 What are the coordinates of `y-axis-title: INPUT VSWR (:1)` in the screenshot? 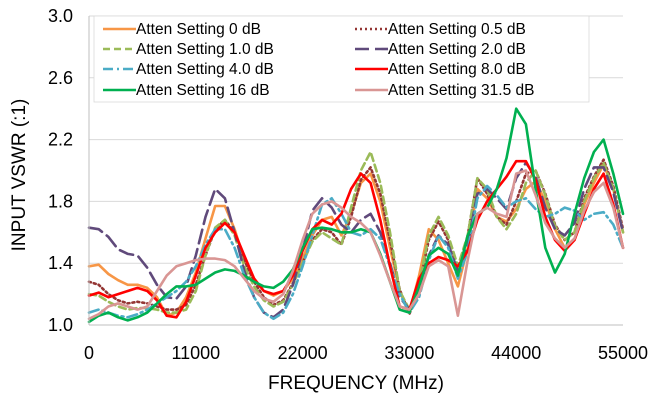 It's located at (19, 175).